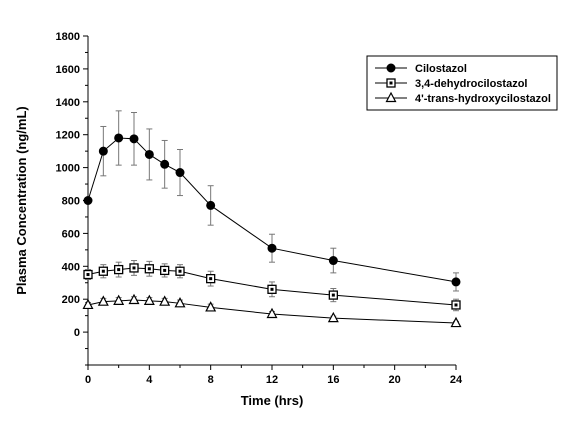 Image resolution: width=577 pixels, height=421 pixels. Describe the element at coordinates (211, 380) in the screenshot. I see `x-tick-label: 8` at that location.